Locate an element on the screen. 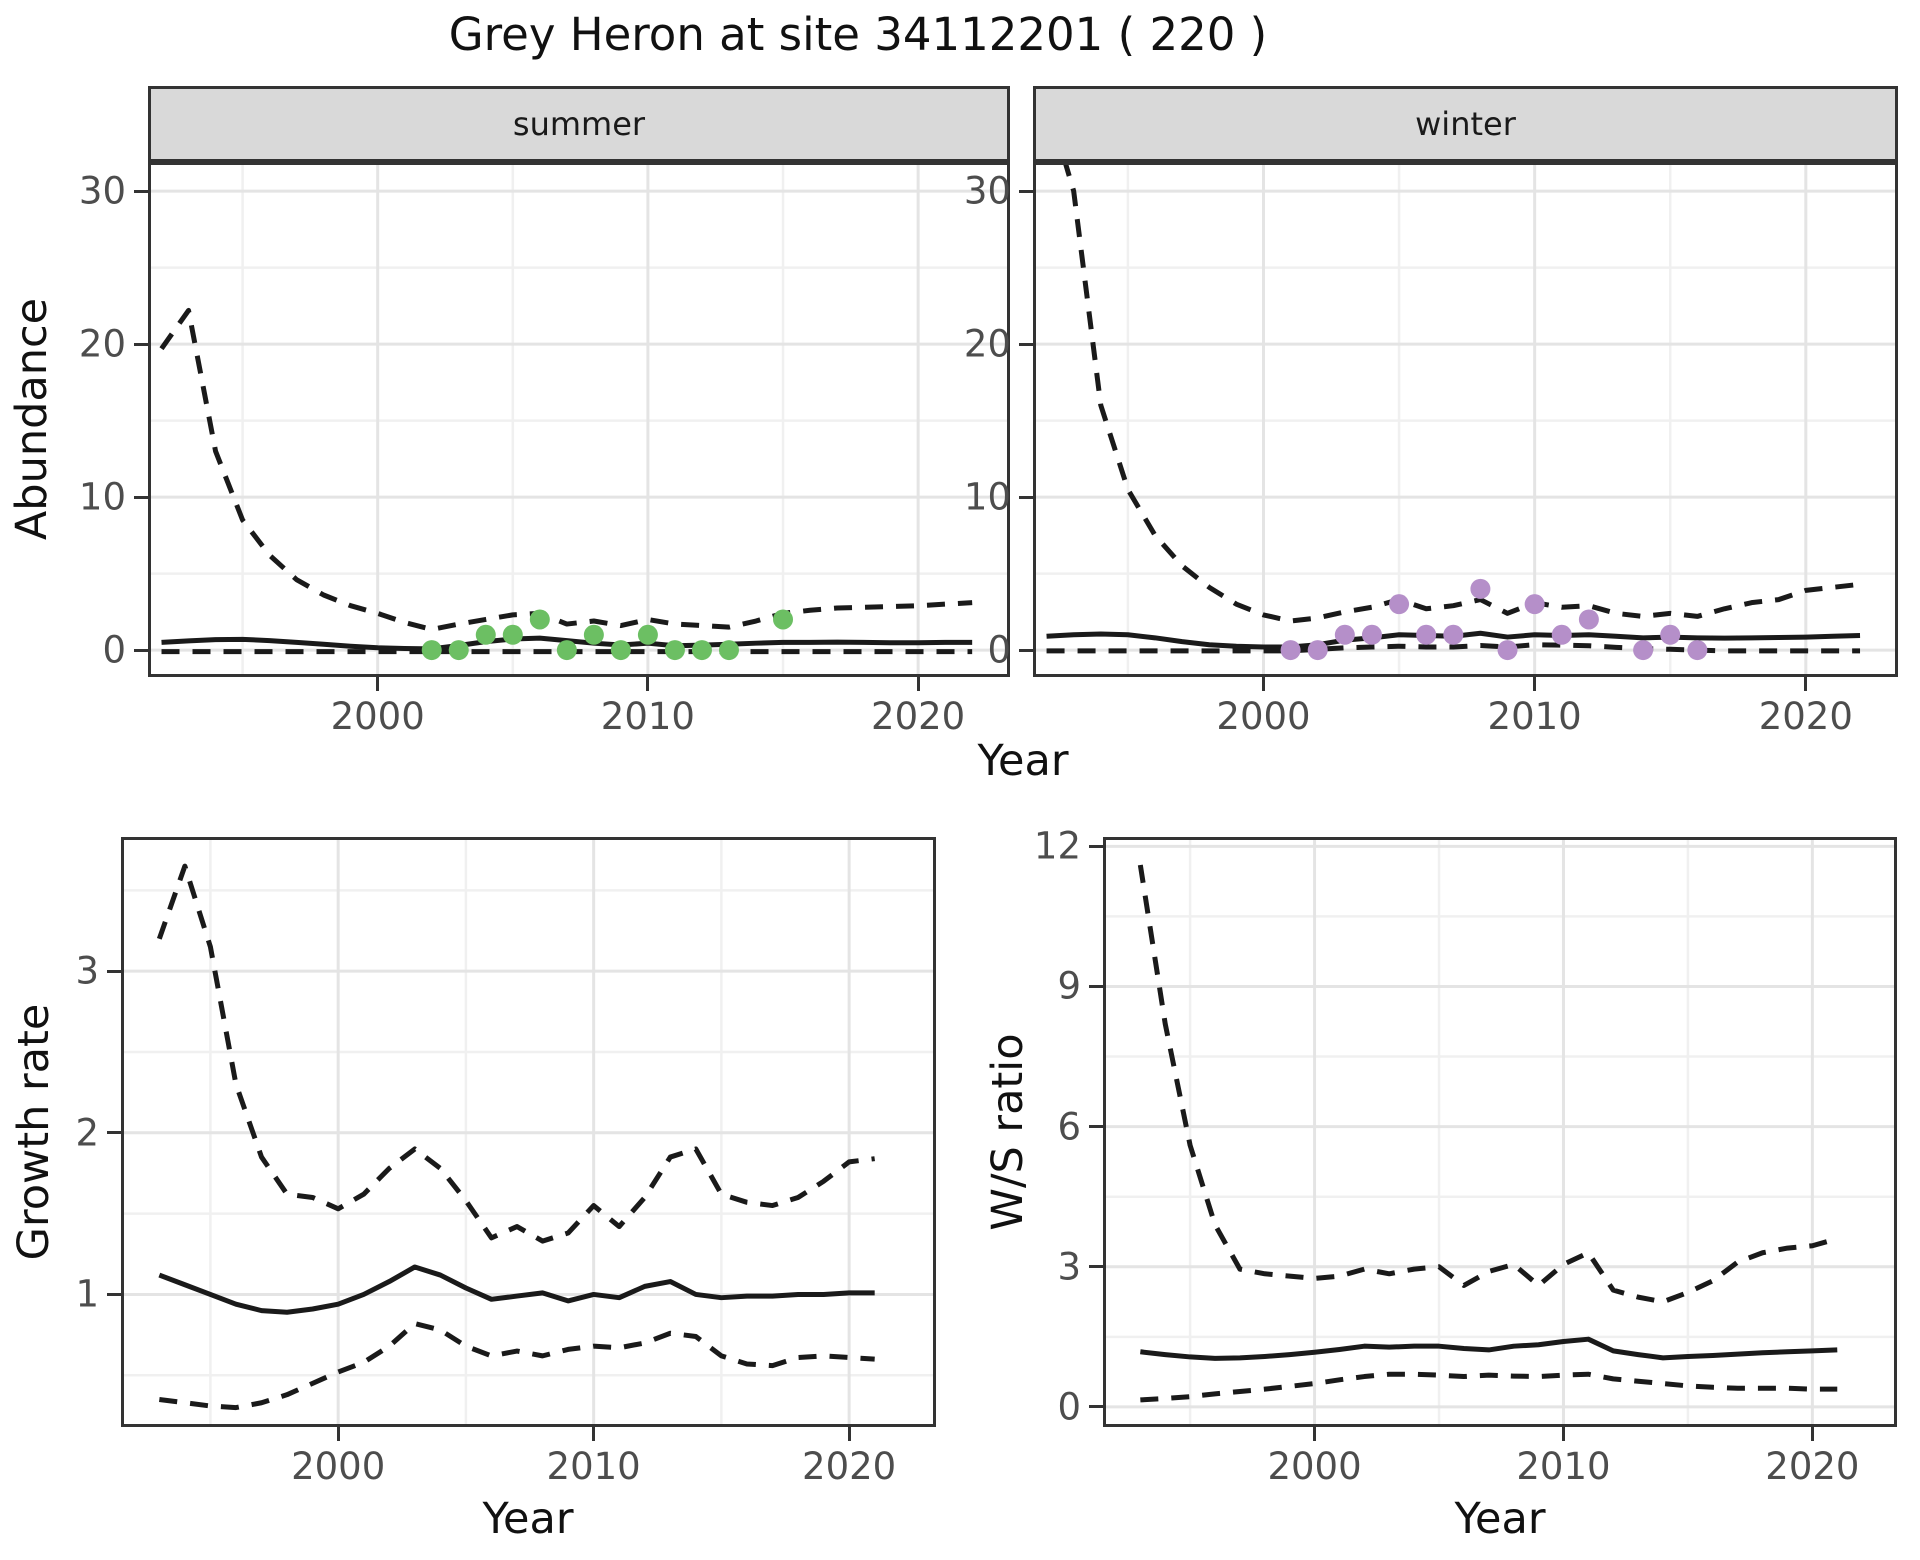 Image resolution: width=1920 pixels, height=1560 pixels. facet-label-winter: winter is located at coordinates (1465, 124).